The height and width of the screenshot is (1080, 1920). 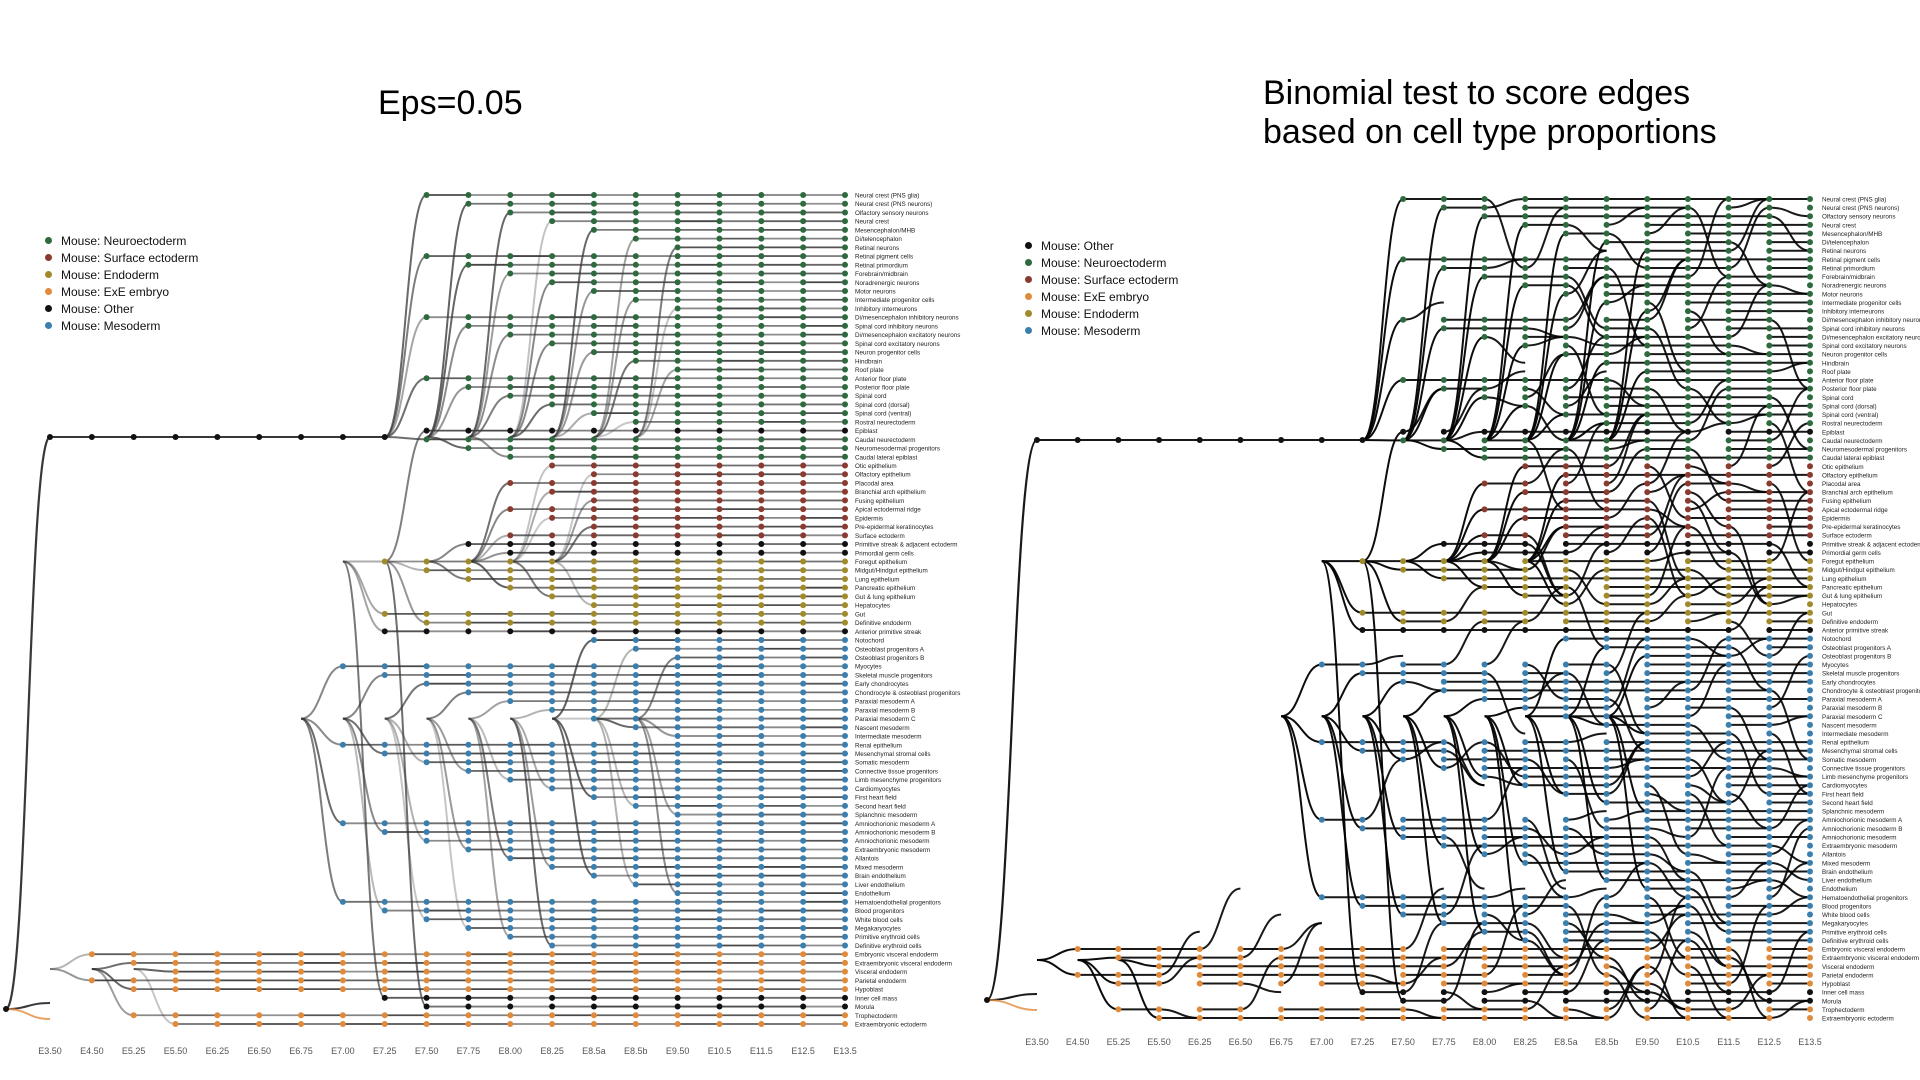 I want to click on legend-label: Mouse: Mesoderm, so click(x=1091, y=330).